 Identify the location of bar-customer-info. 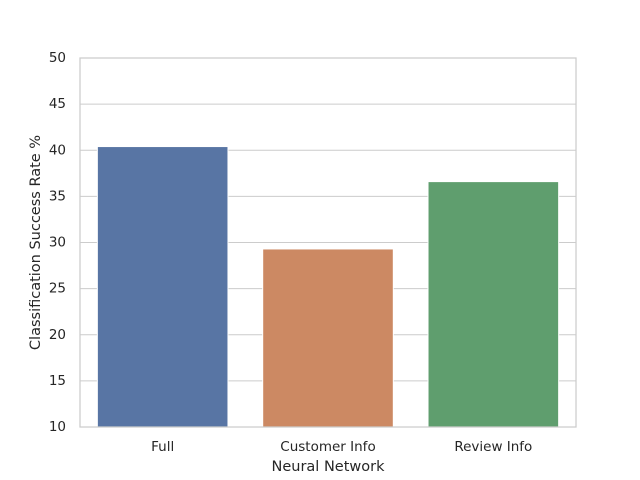
(328, 338).